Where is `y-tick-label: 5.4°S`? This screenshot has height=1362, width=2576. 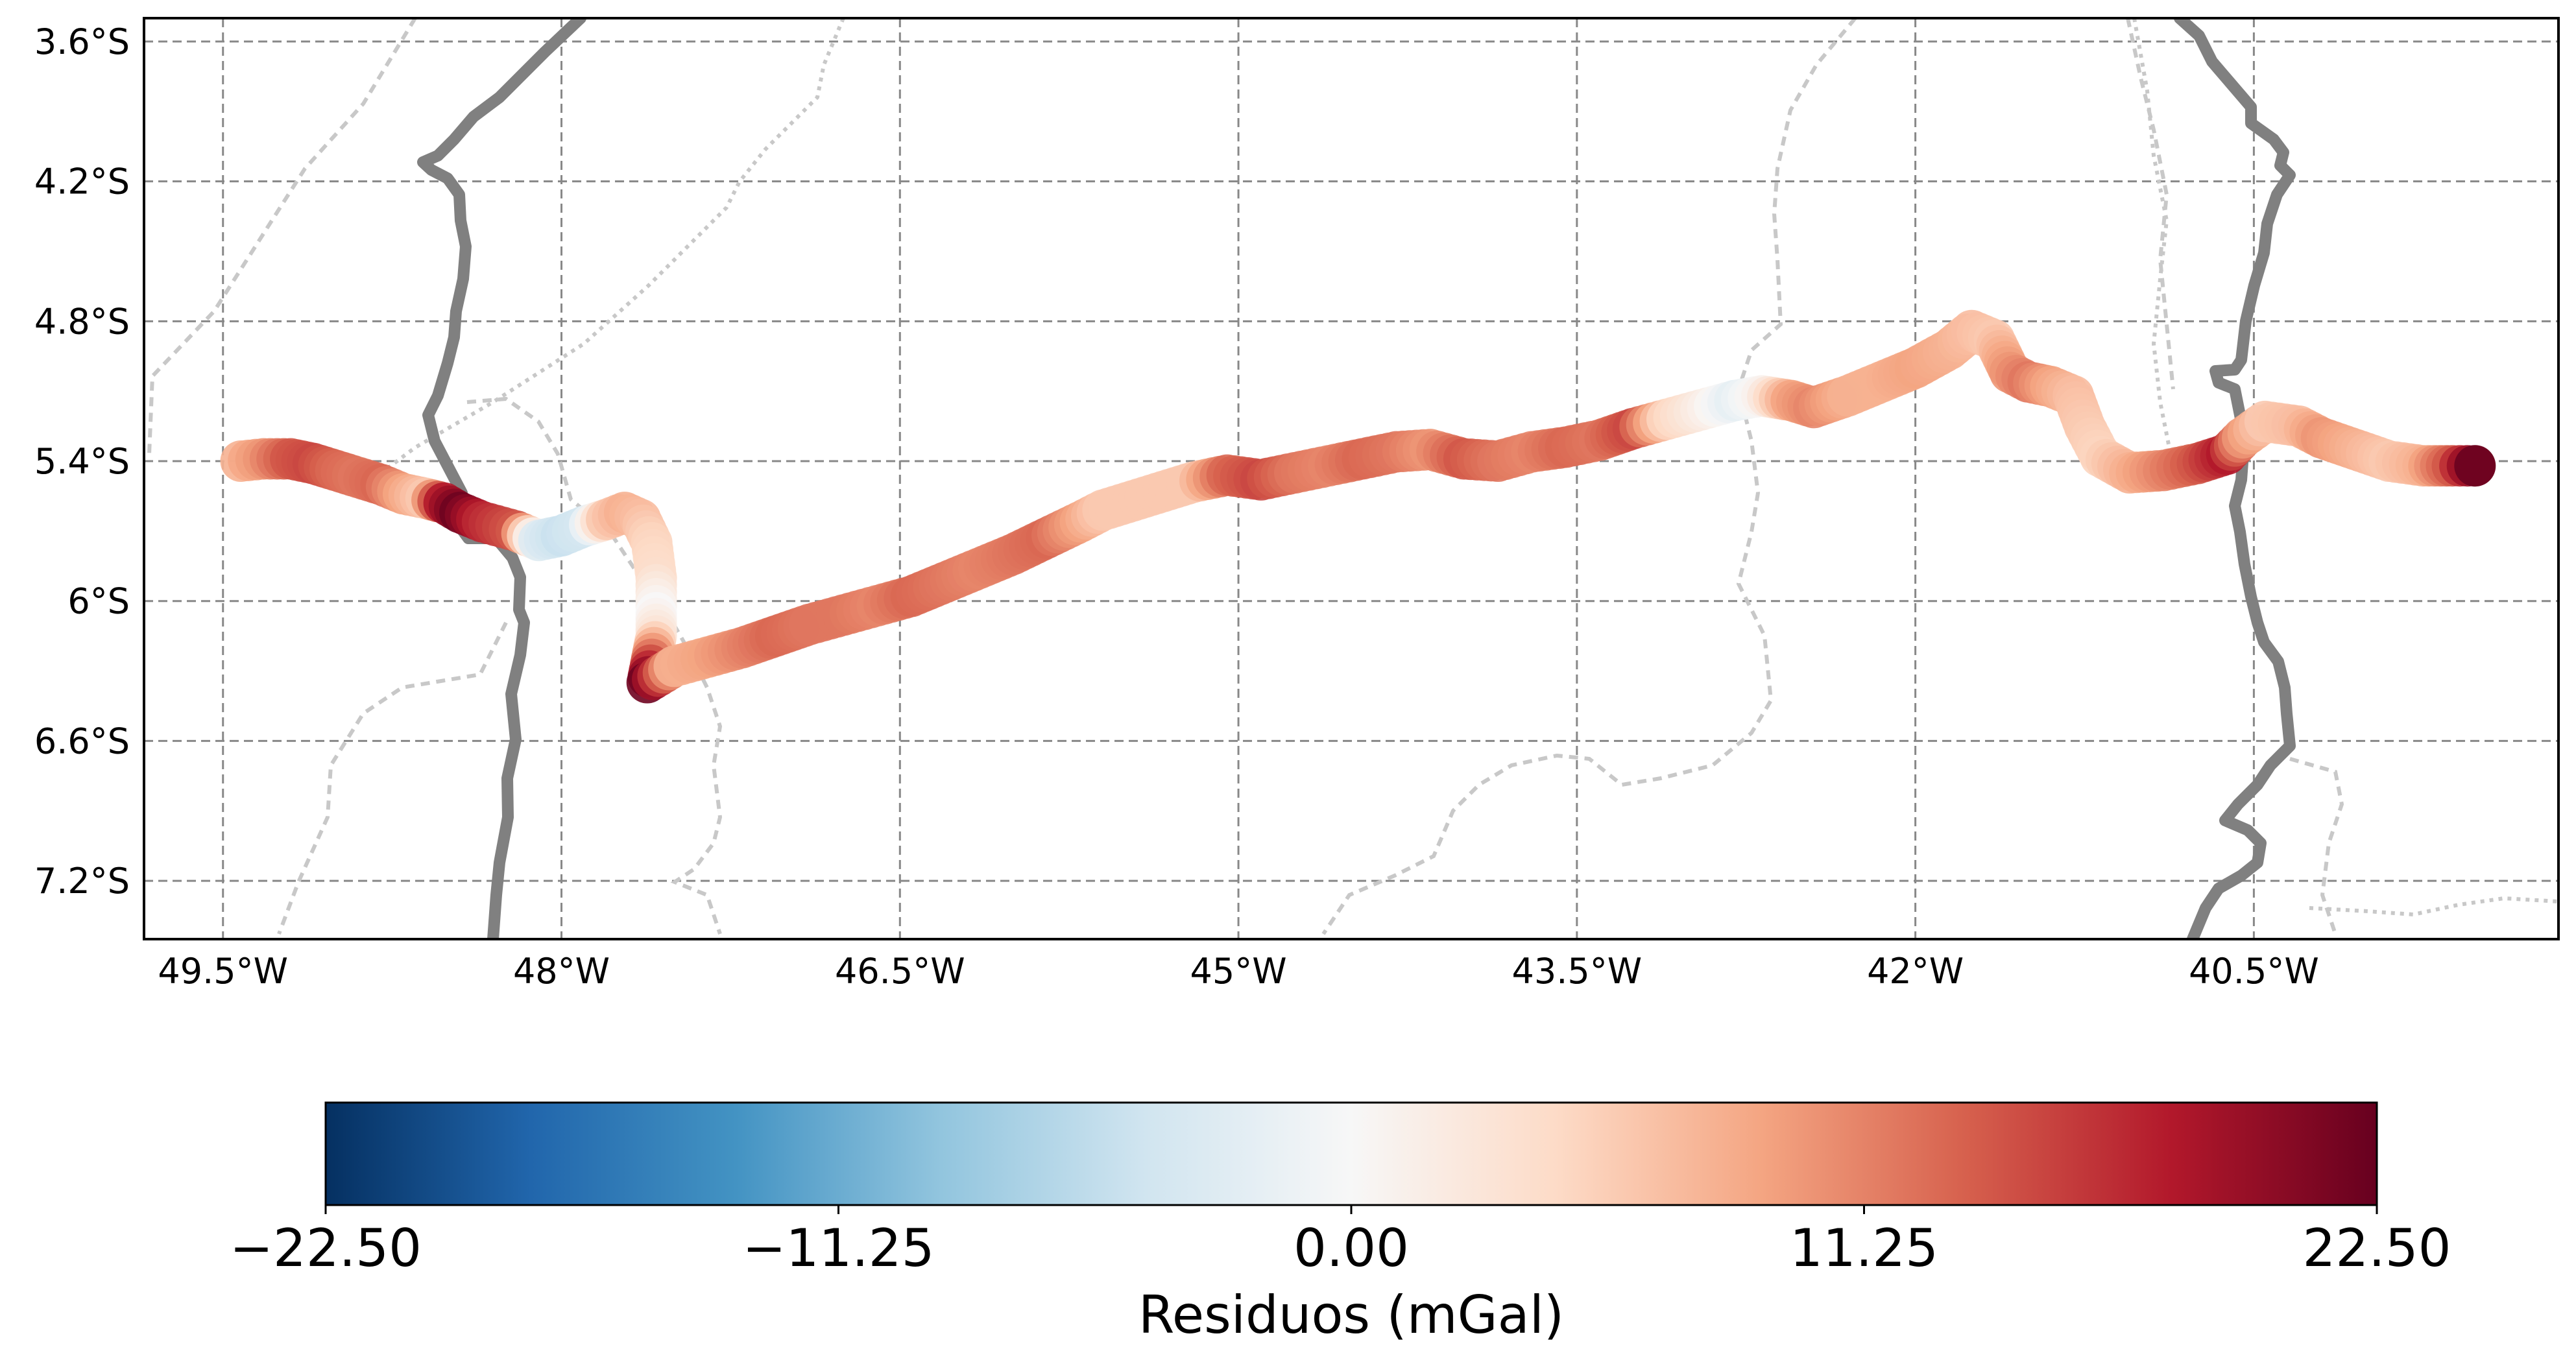 y-tick-label: 5.4°S is located at coordinates (82, 461).